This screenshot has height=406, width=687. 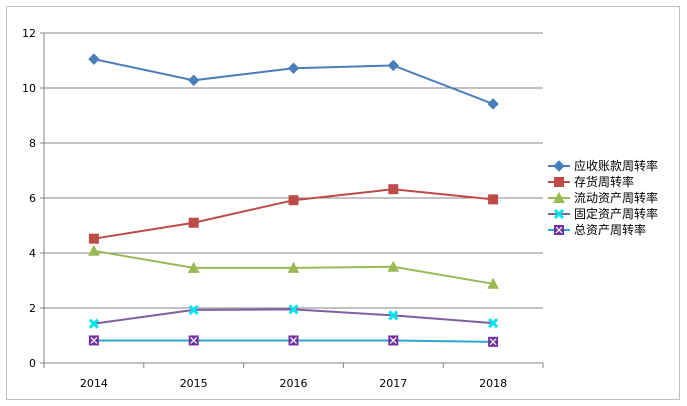 I want to click on legend-label-1: 存货周转率, so click(x=604, y=181).